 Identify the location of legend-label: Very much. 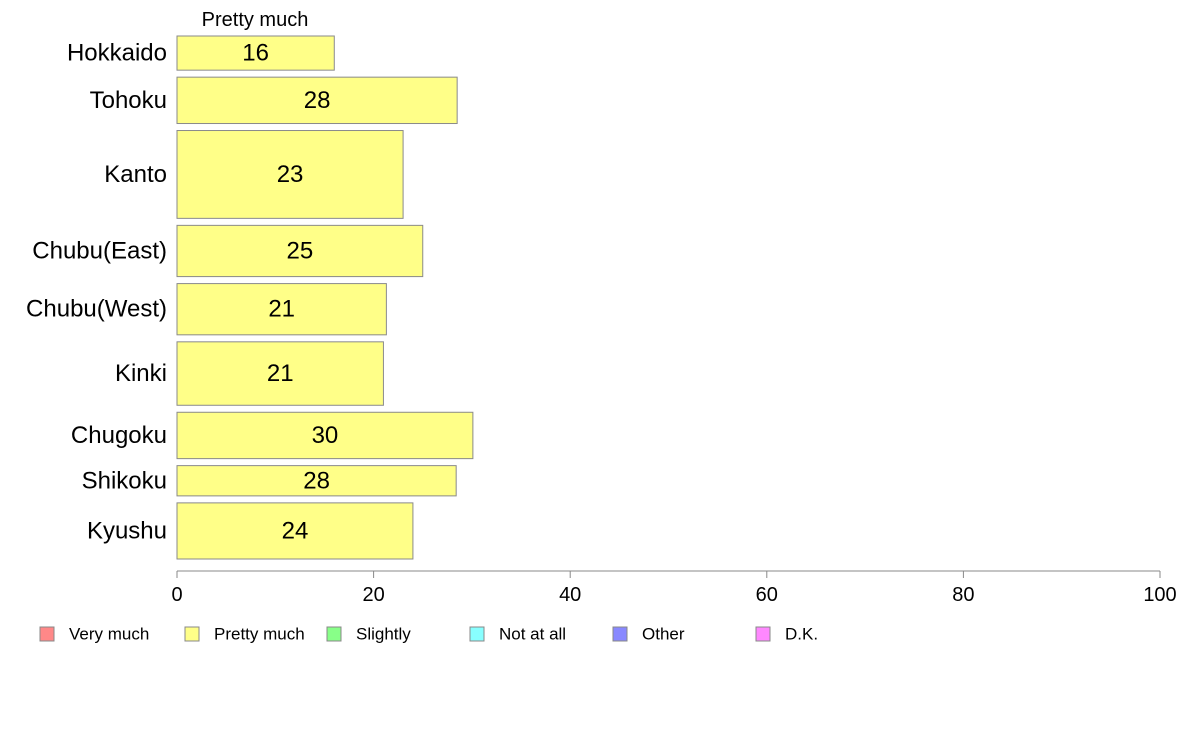
(109, 634).